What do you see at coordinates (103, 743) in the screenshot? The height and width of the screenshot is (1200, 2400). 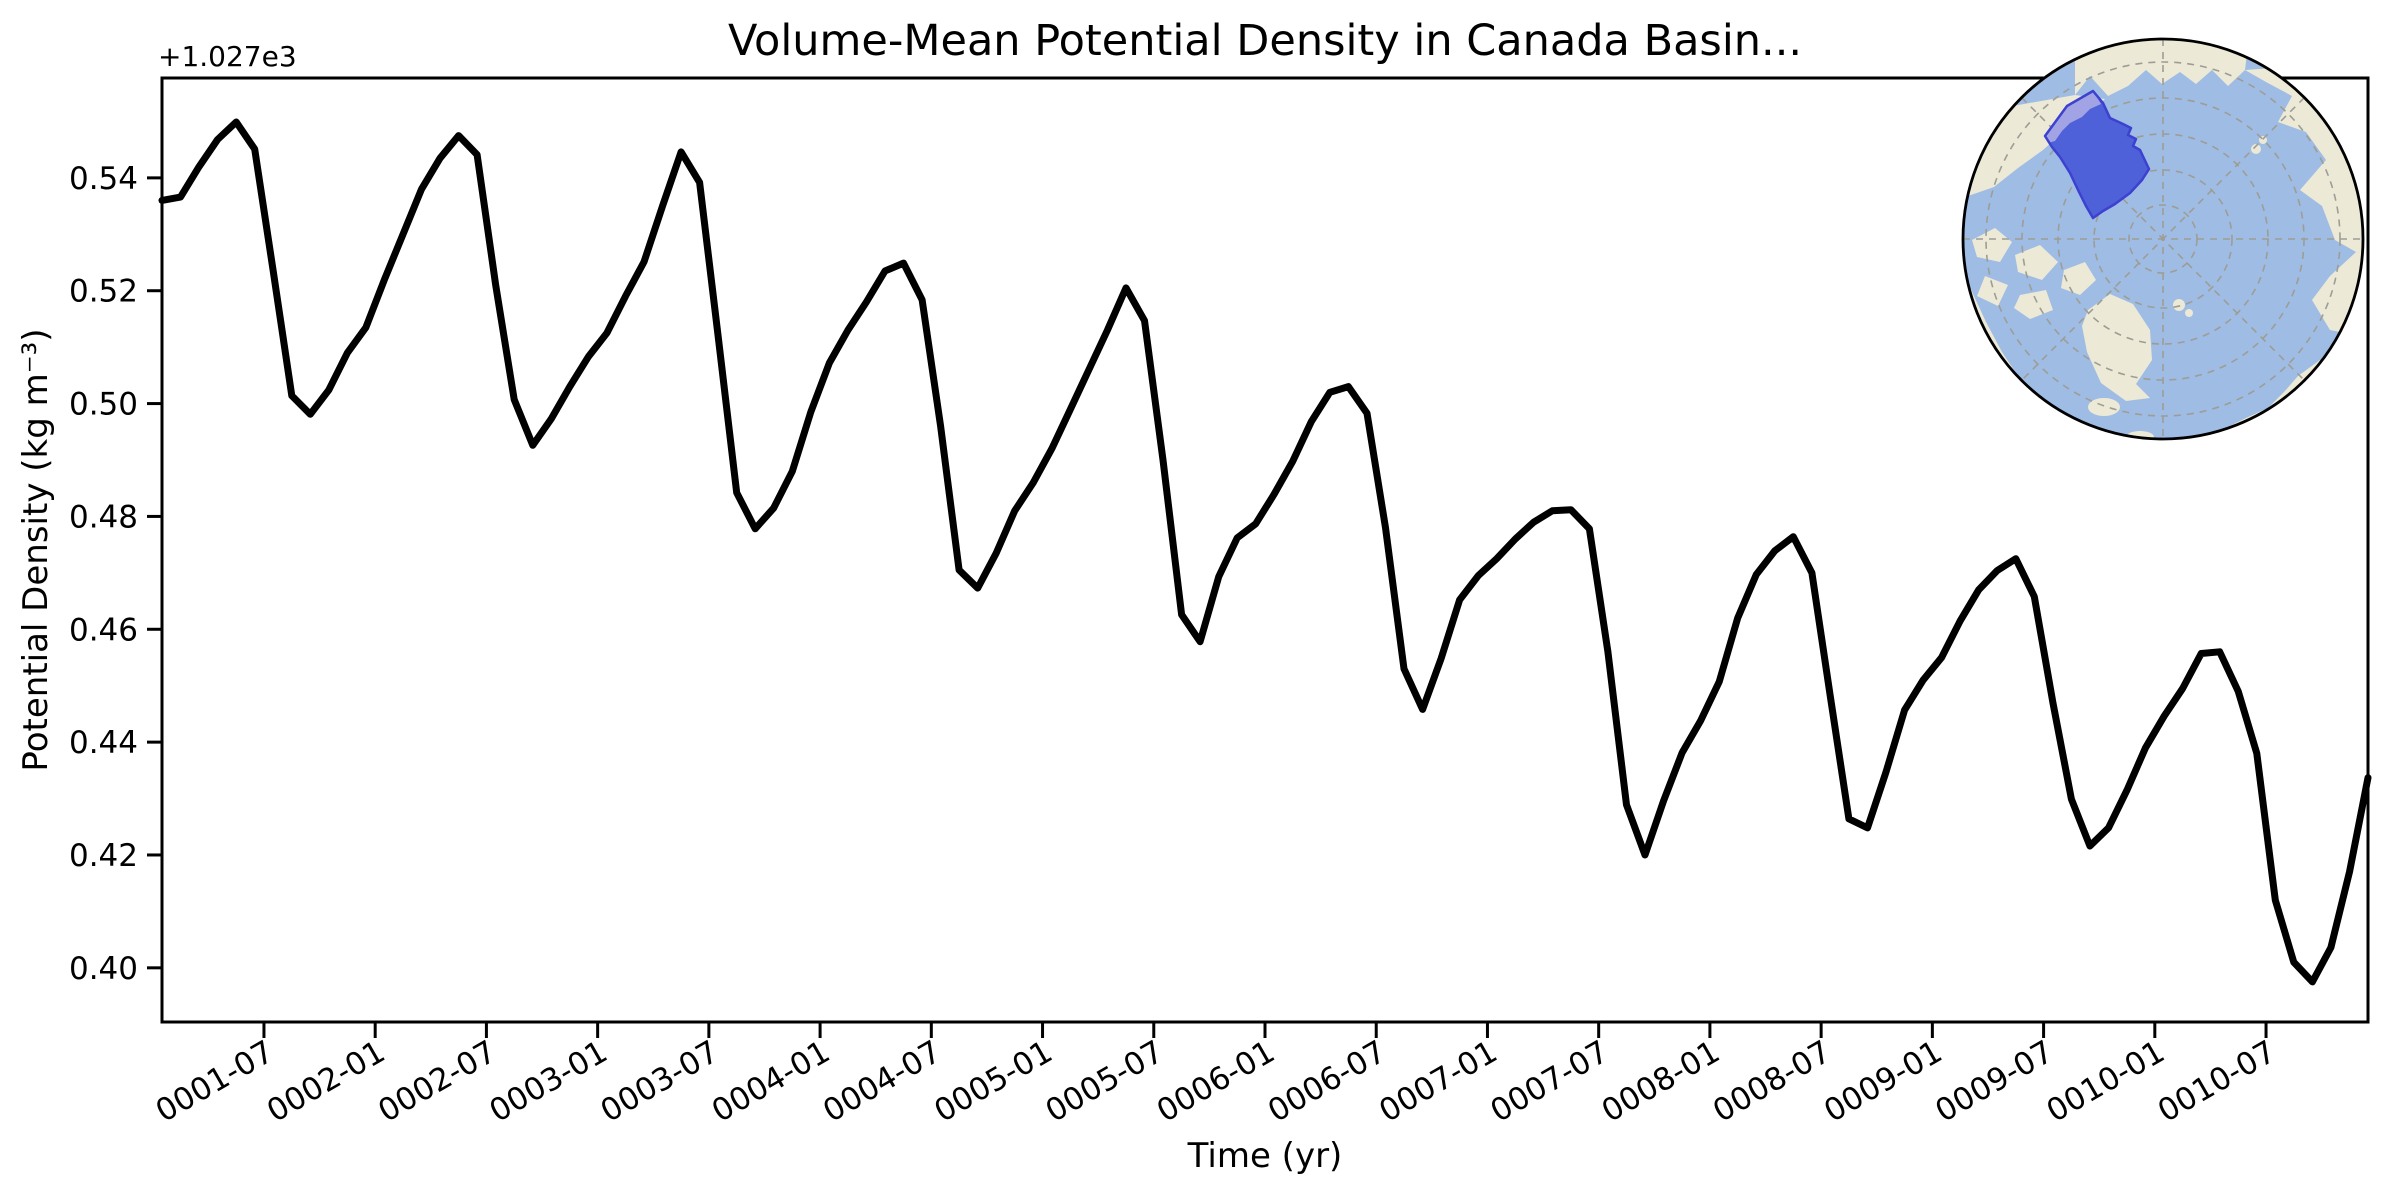 I see `y-tick-label: 0.44` at bounding box center [103, 743].